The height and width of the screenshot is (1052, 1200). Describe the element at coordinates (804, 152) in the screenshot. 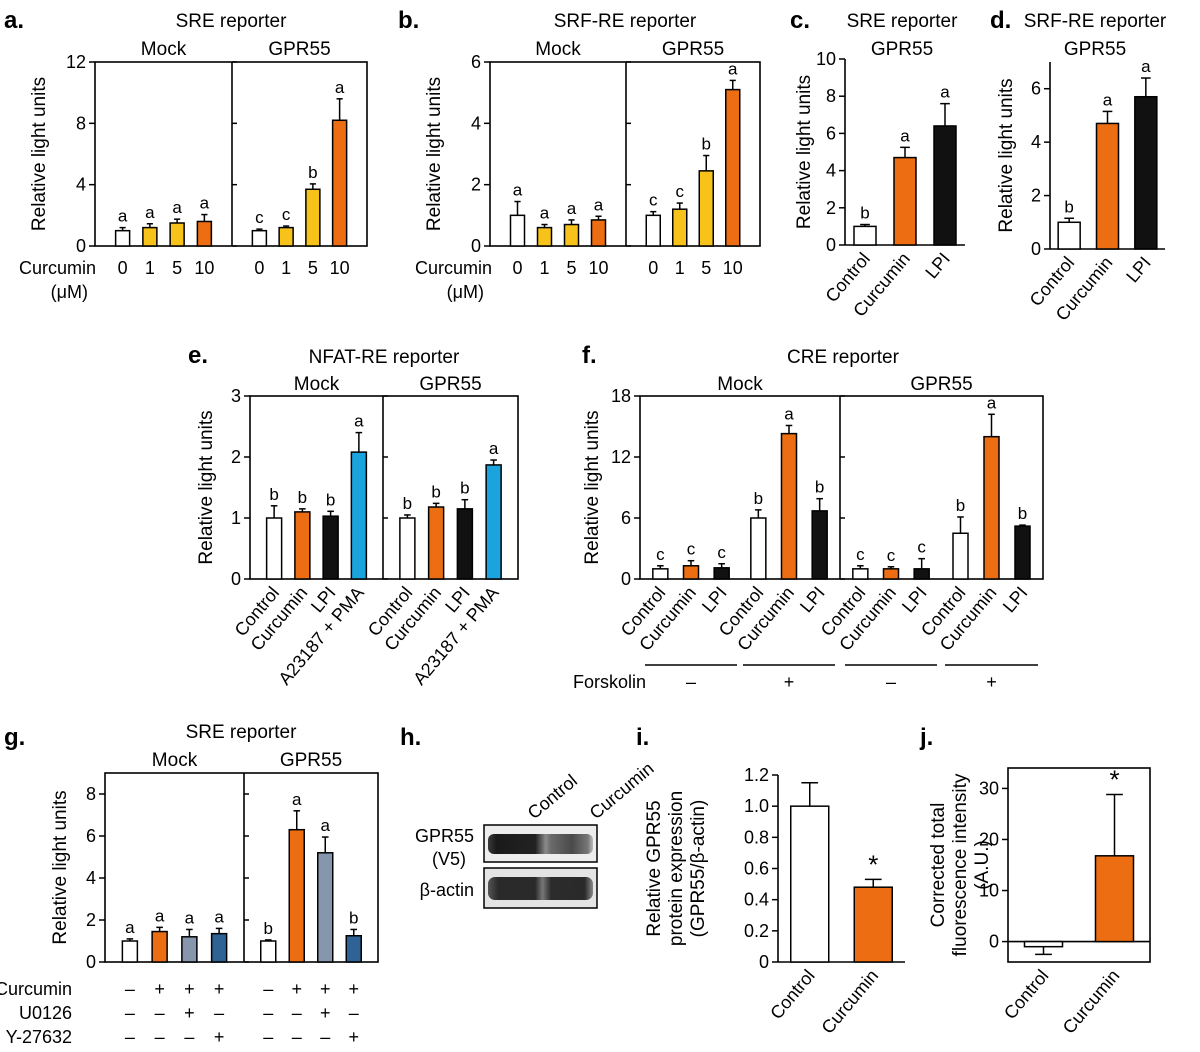

I see `panel-c-y-axis-label: Relative light units` at that location.